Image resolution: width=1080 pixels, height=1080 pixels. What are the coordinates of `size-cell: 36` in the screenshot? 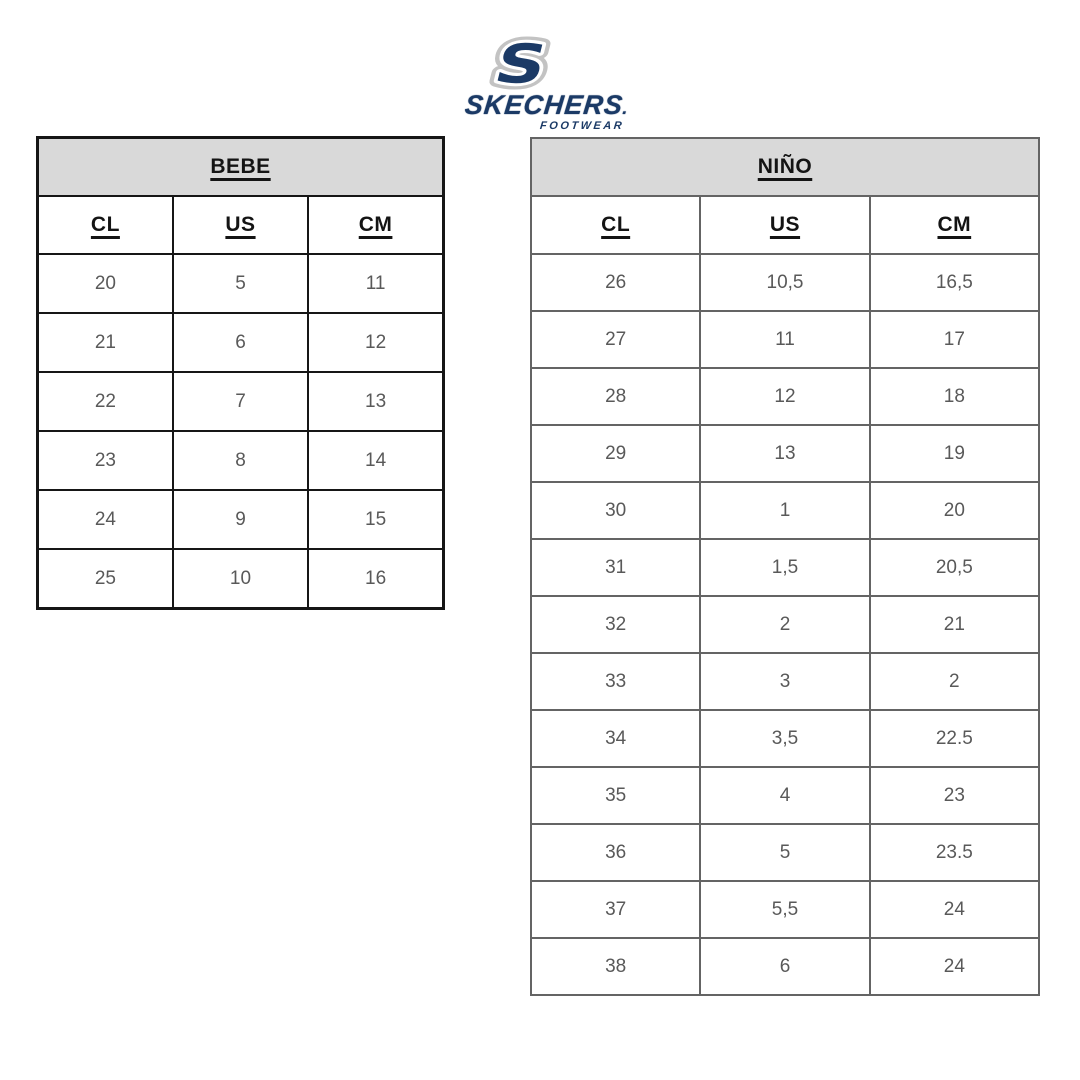 It's located at (615, 852).